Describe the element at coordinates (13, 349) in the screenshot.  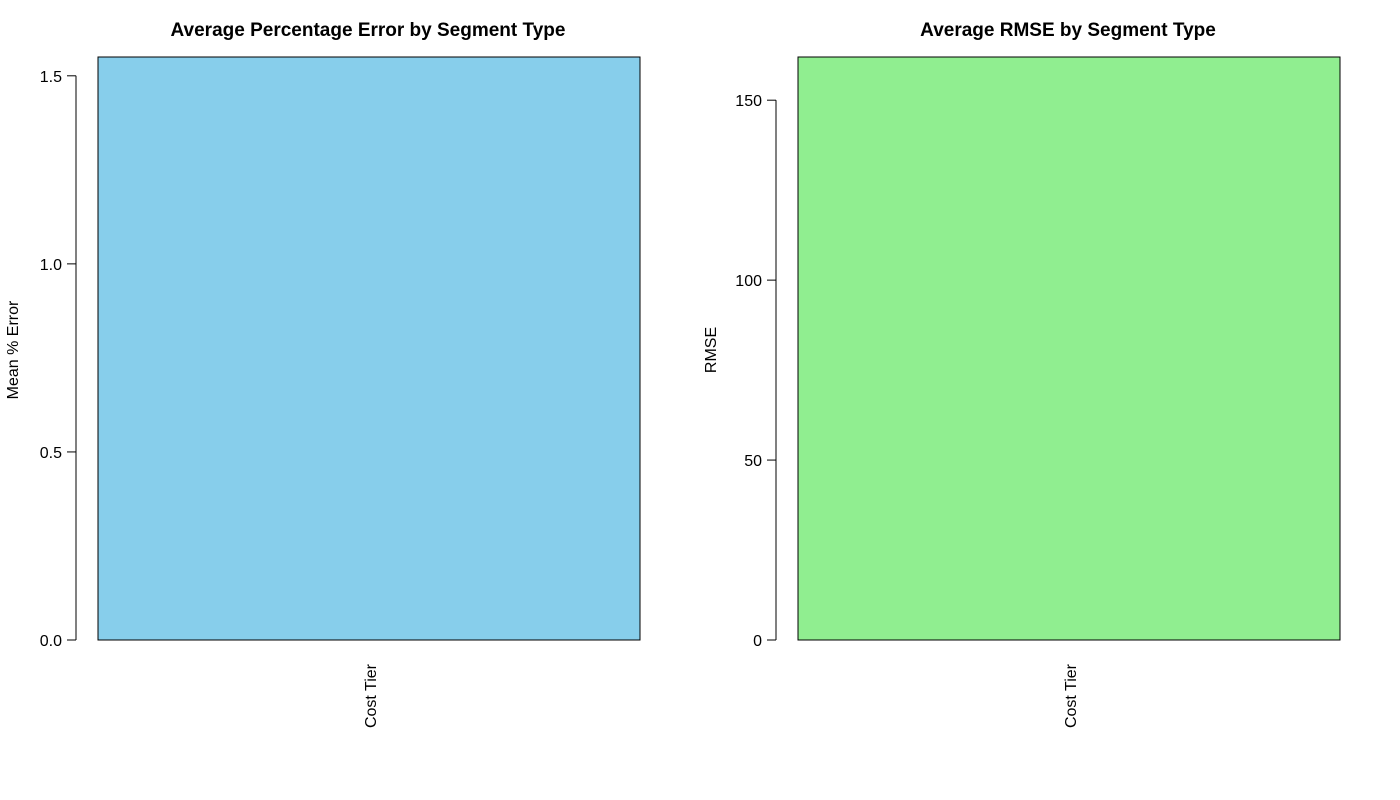
I see `y-axis-label: Mean % Error` at that location.